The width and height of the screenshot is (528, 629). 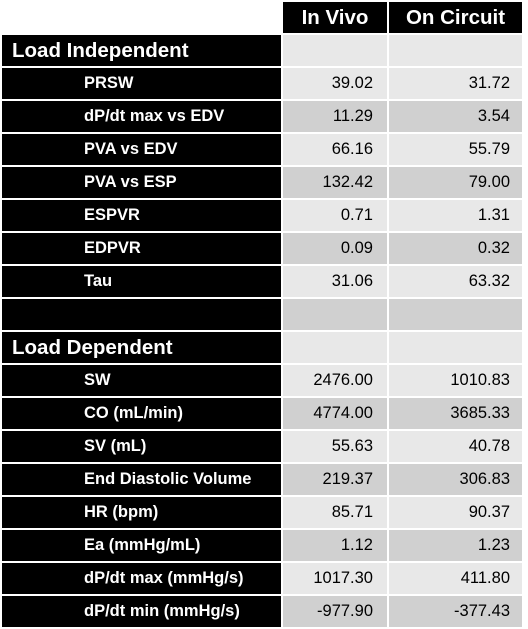 I want to click on in-vivo-value: 2476.00, so click(x=335, y=380).